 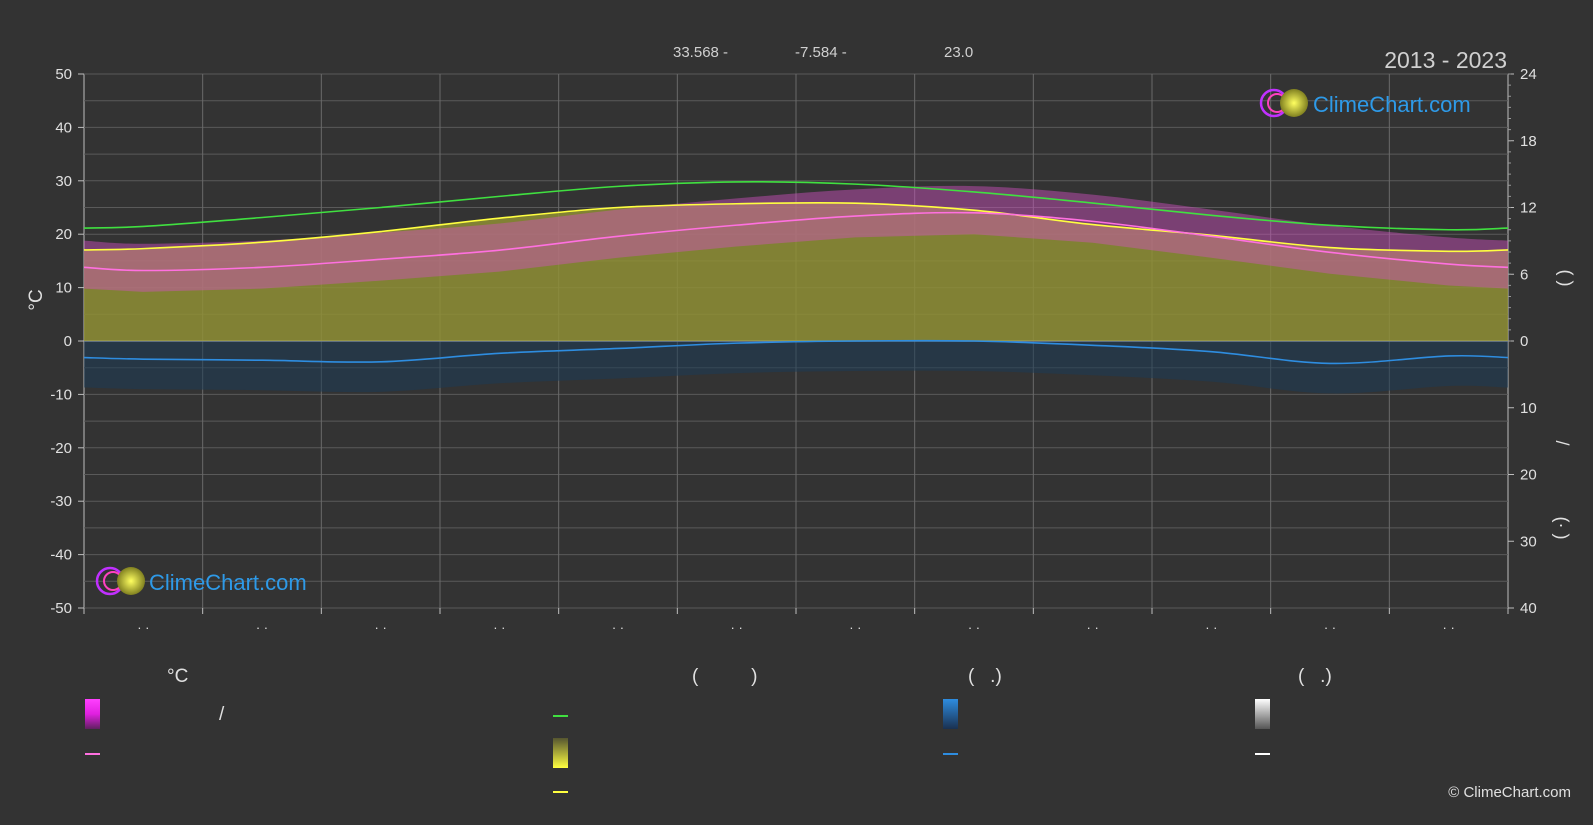 I want to click on y2-tick-label: 40, so click(x=1528, y=608).